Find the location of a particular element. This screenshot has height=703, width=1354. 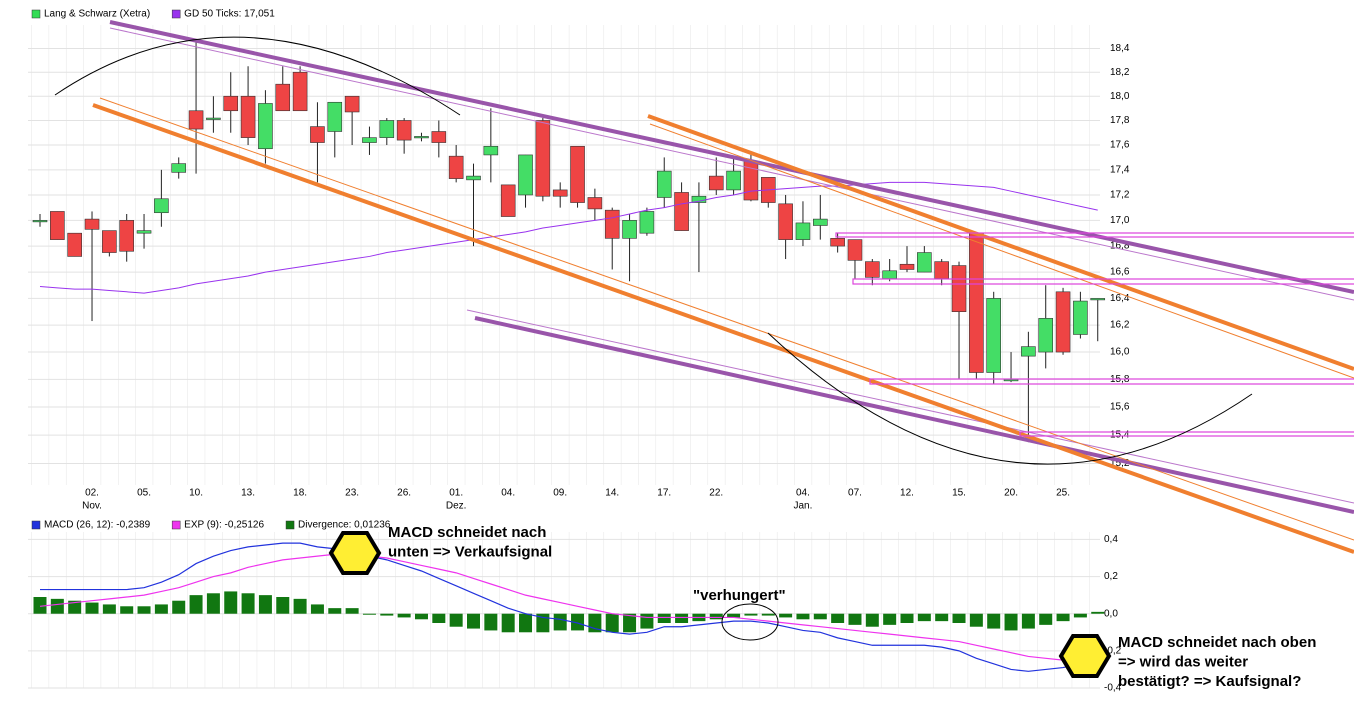

month-label: Nov. is located at coordinates (92, 506).